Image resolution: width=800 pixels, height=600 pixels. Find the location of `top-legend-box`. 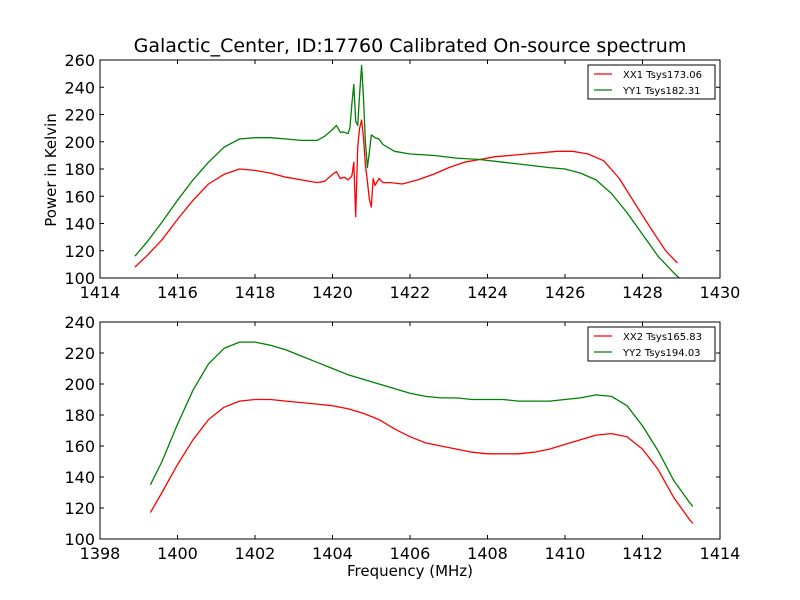

top-legend-box is located at coordinates (651, 82).